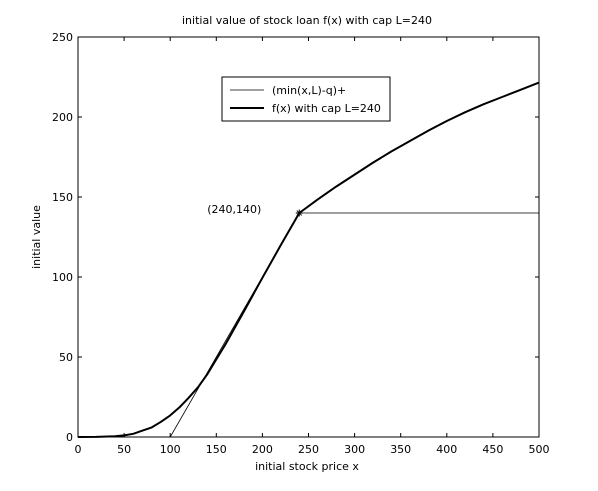  I want to click on x-tick-label: 0, so click(78, 449).